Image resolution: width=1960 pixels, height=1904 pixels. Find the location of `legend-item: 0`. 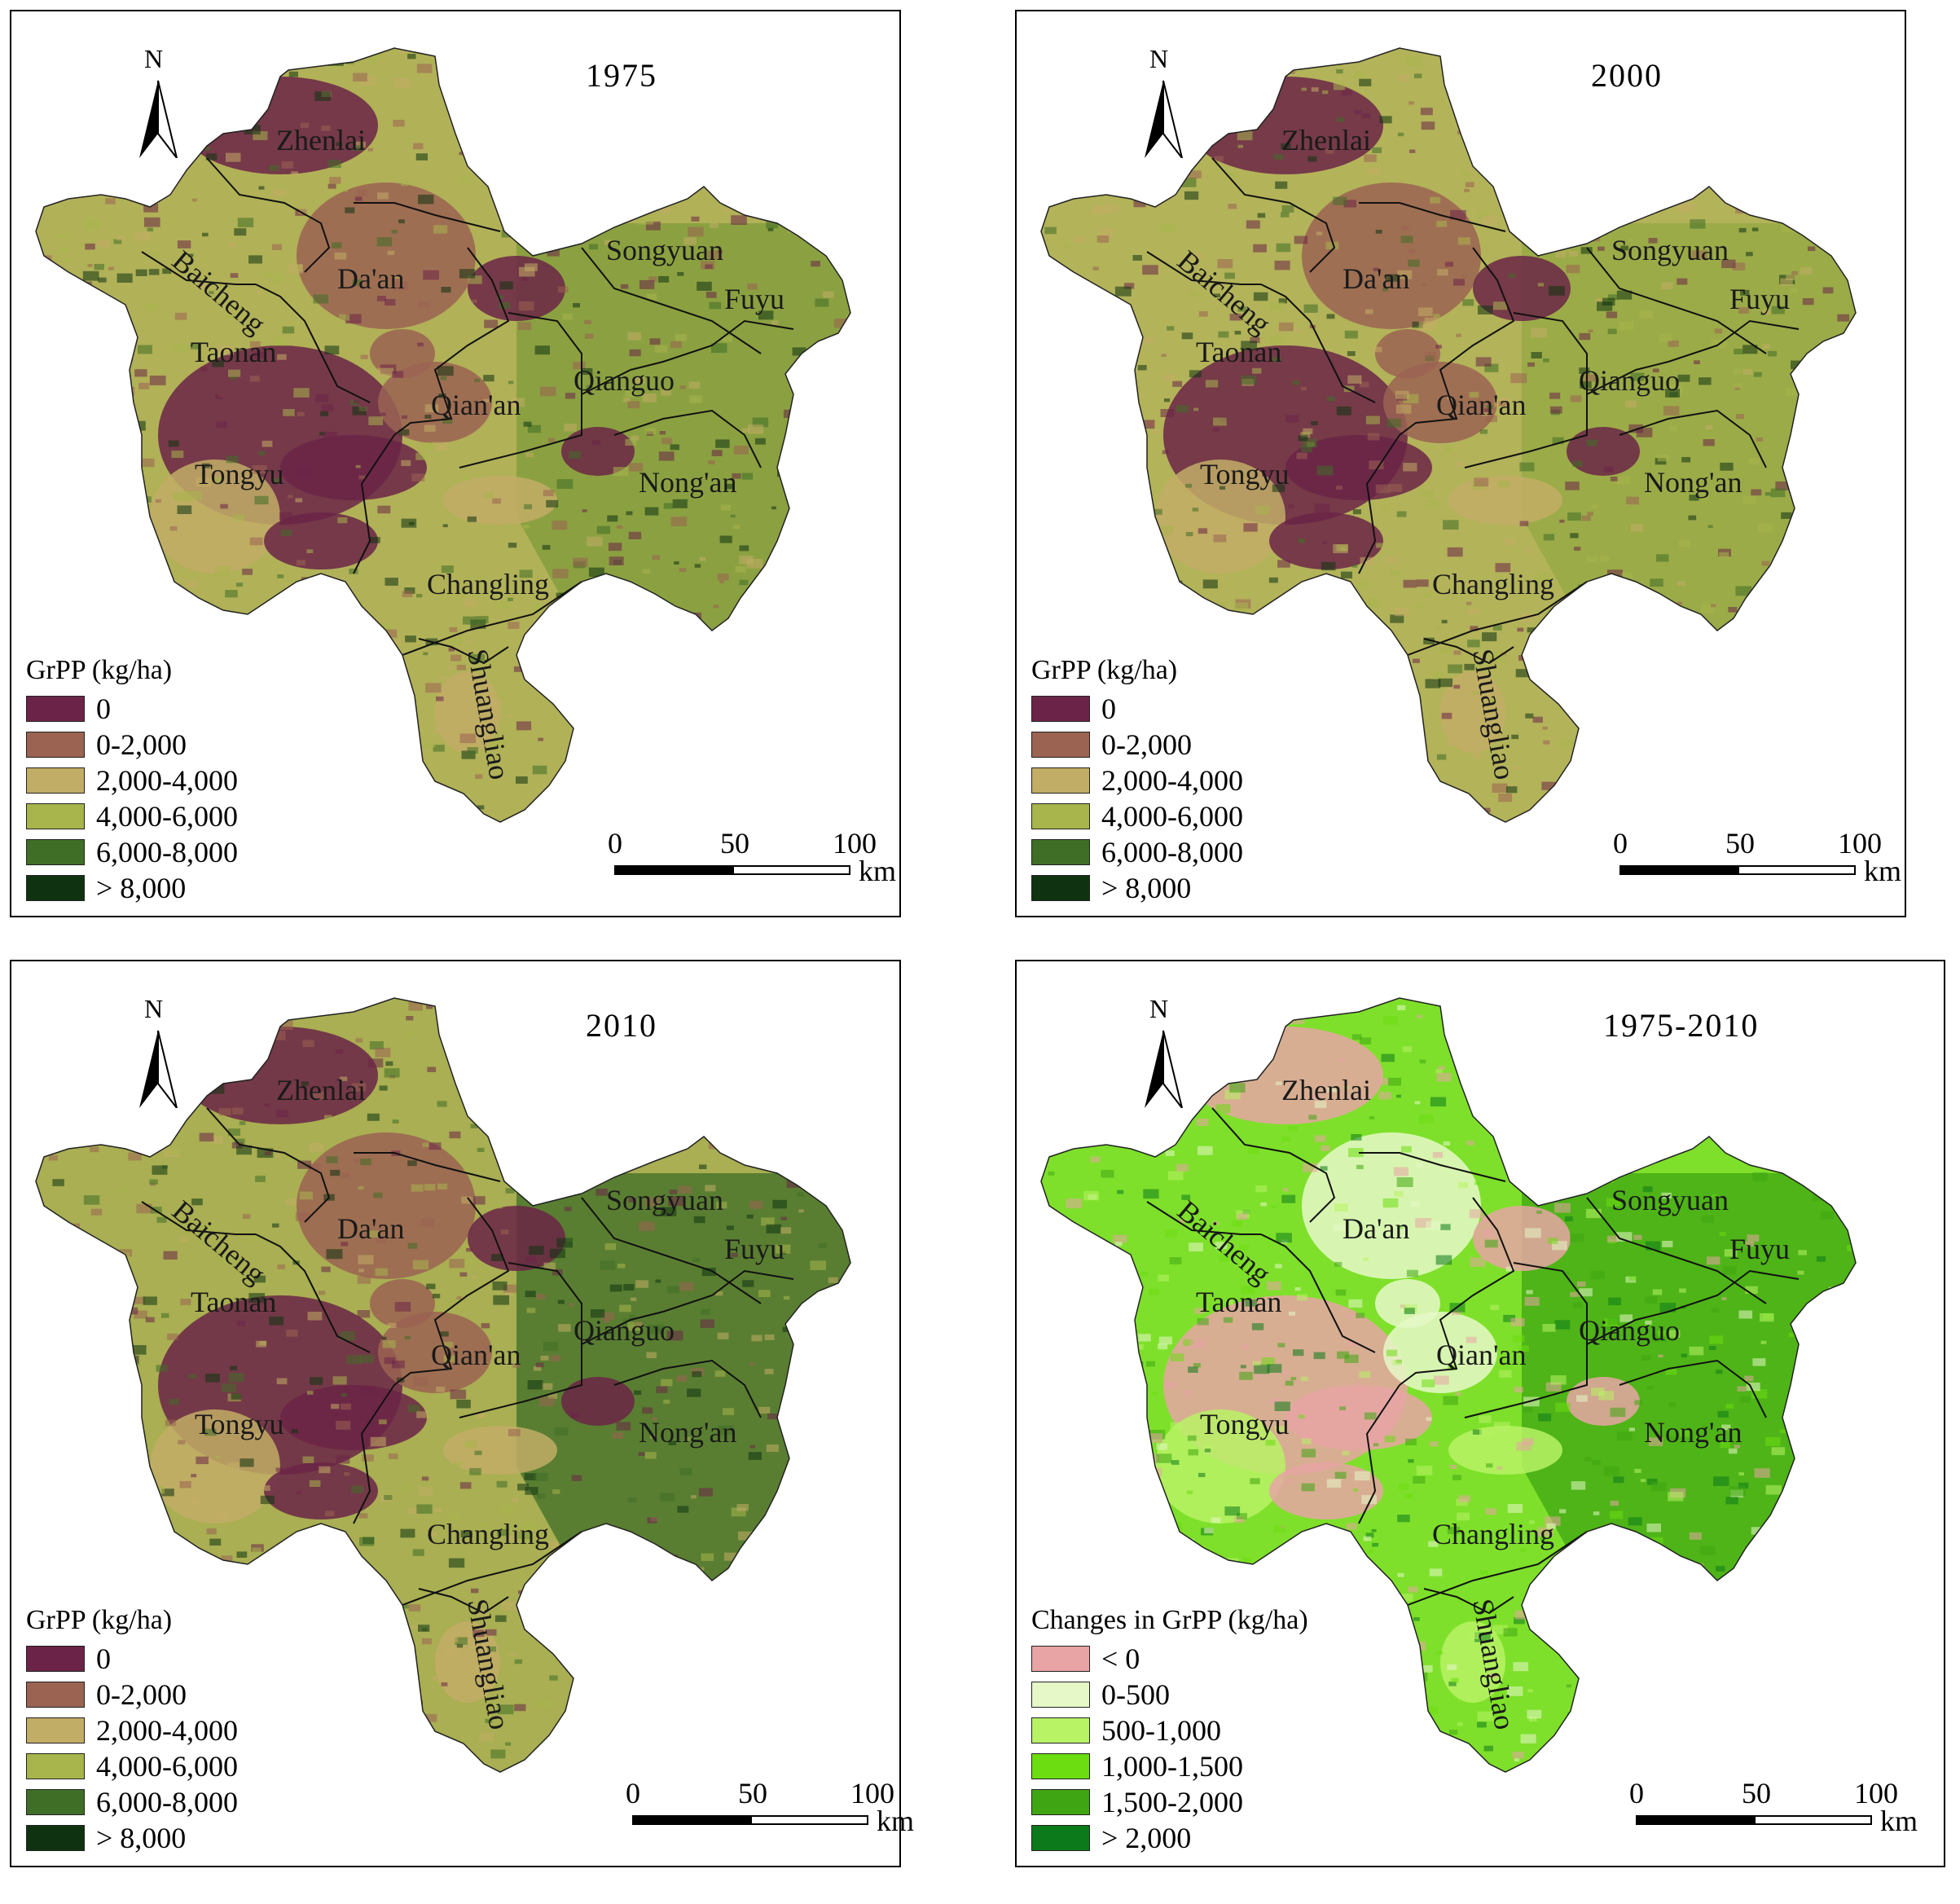

legend-item: 0 is located at coordinates (132, 1659).